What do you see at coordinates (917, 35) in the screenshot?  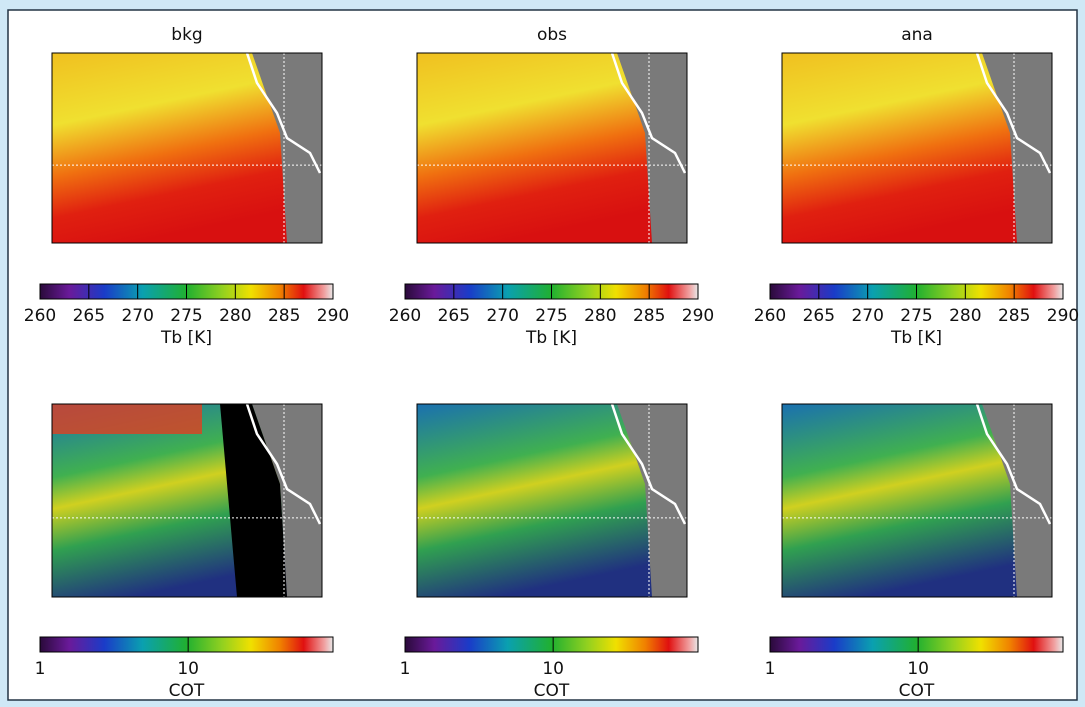 I see `panel-title: ana` at bounding box center [917, 35].